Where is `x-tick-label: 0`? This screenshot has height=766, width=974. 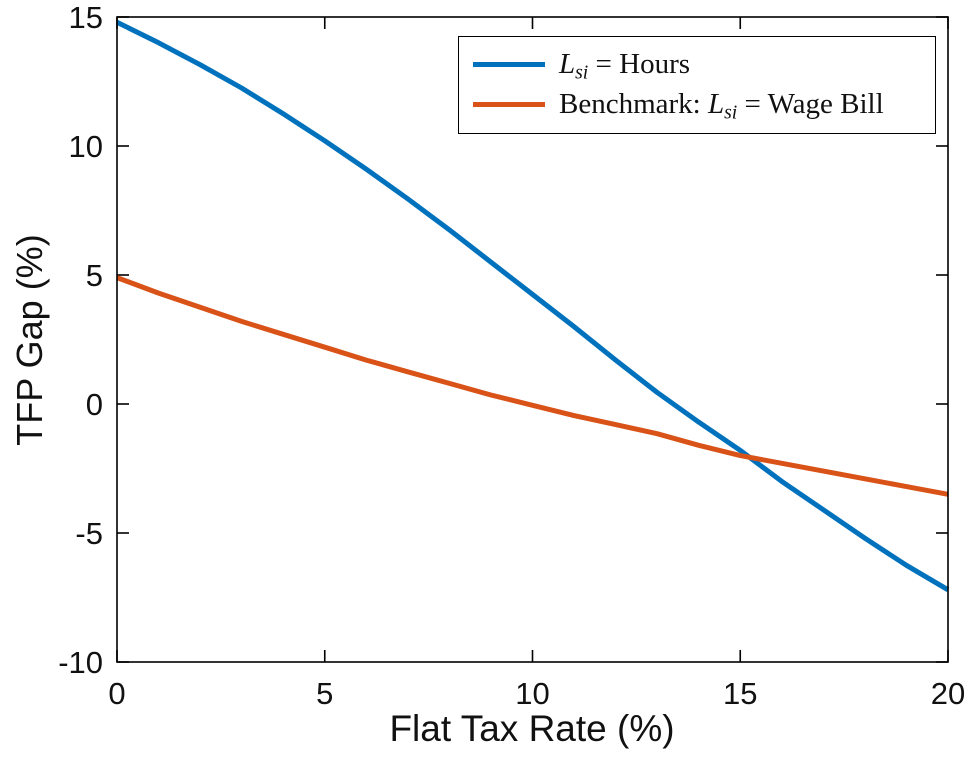
x-tick-label: 0 is located at coordinates (116, 693).